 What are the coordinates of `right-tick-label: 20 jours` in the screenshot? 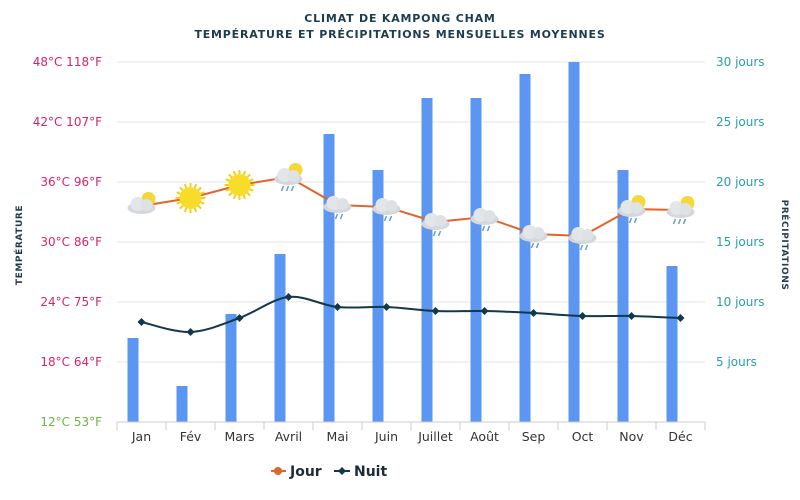 It's located at (740, 182).